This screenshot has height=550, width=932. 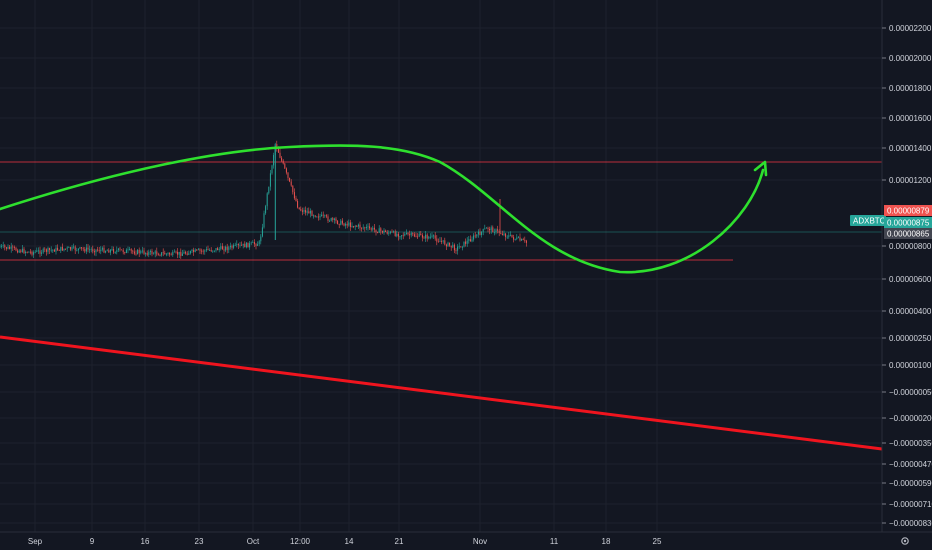 What do you see at coordinates (905, 541) in the screenshot?
I see `chart-settings-gear-icon` at bounding box center [905, 541].